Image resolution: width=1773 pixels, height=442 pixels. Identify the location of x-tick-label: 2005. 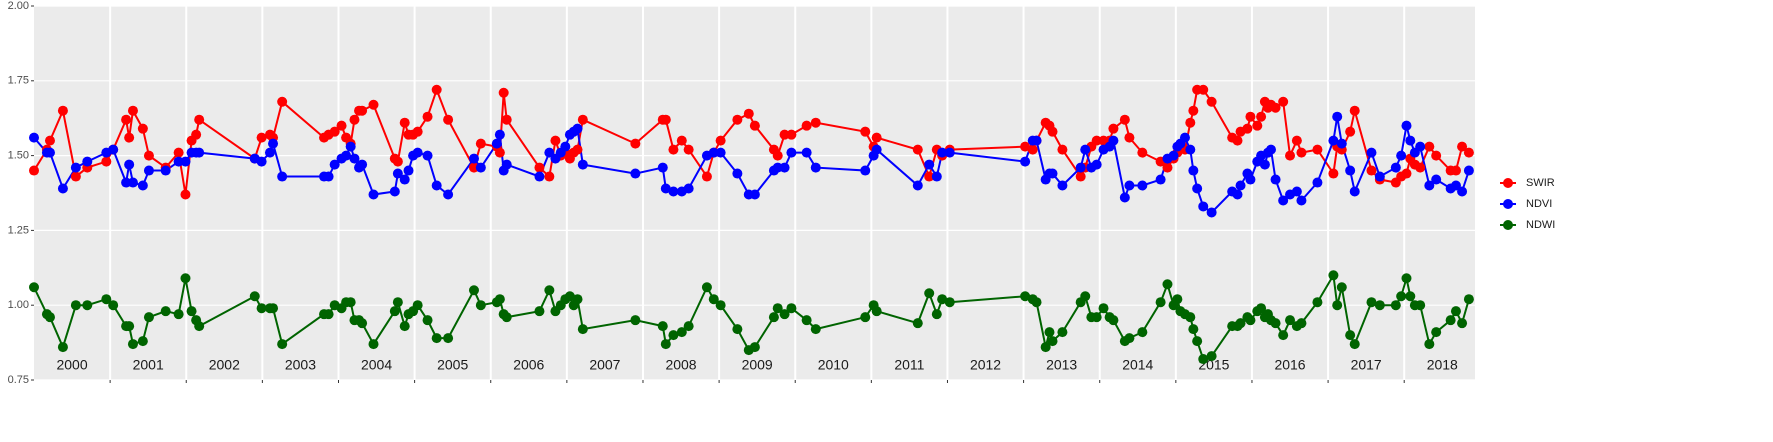
(452, 365).